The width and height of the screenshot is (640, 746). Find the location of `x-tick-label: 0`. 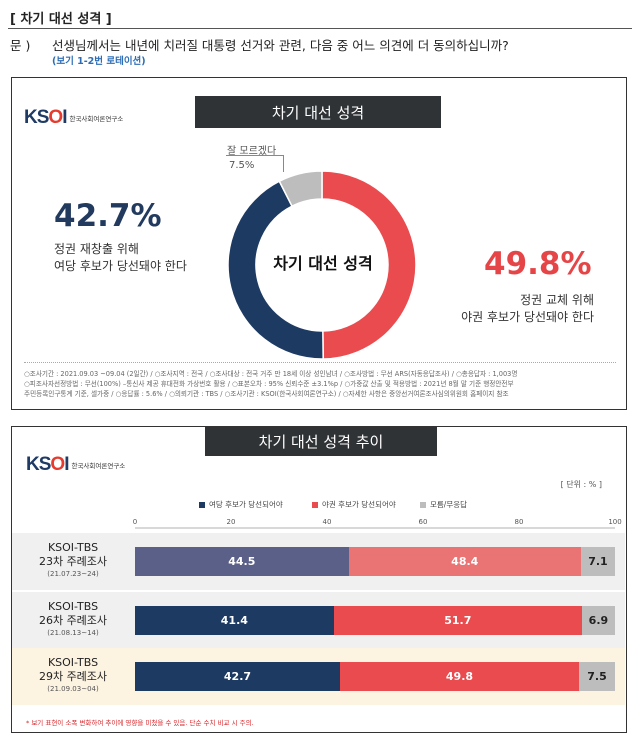

x-tick-label: 0 is located at coordinates (135, 522).